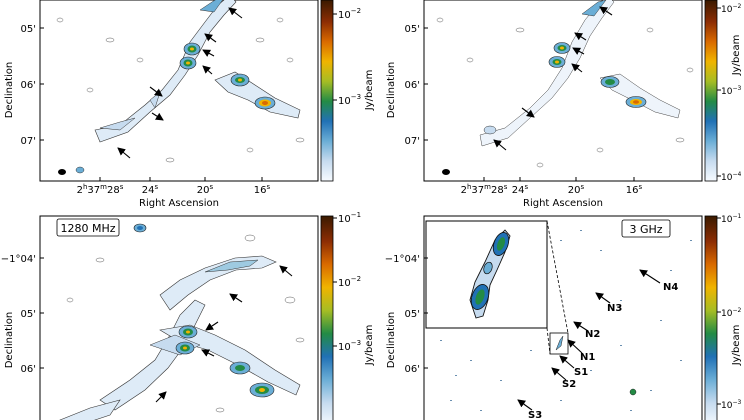 The width and height of the screenshot is (744, 420). What do you see at coordinates (614, 308) in the screenshot?
I see `source-label-n3: N3` at bounding box center [614, 308].